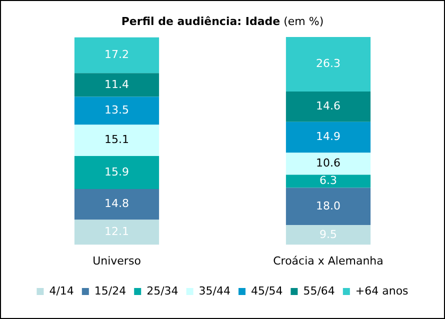 The height and width of the screenshot is (319, 445). What do you see at coordinates (162, 291) in the screenshot?
I see `legend-label: 25/34` at bounding box center [162, 291].